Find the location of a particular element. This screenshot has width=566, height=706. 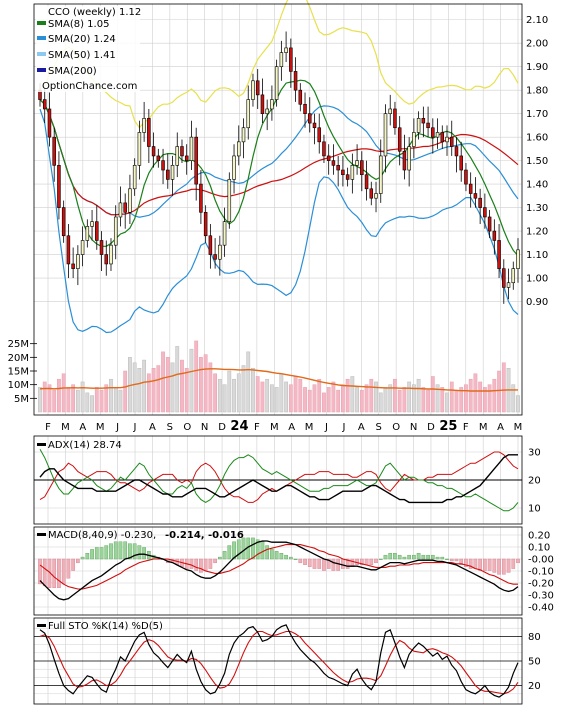

volume-ma-line is located at coordinates (278, 380).